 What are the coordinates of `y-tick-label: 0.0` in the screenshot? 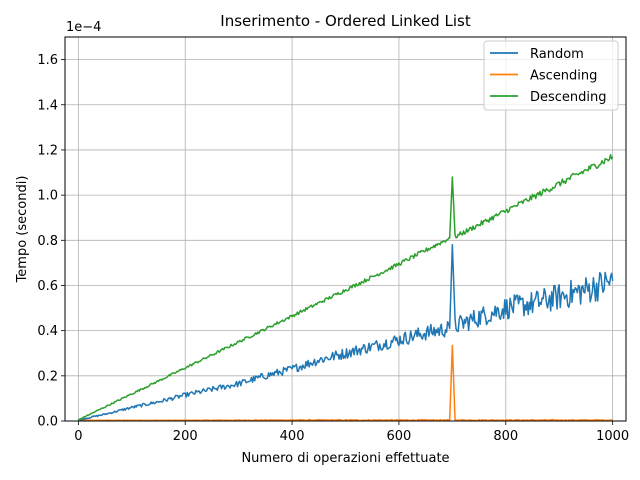 It's located at (47, 422).